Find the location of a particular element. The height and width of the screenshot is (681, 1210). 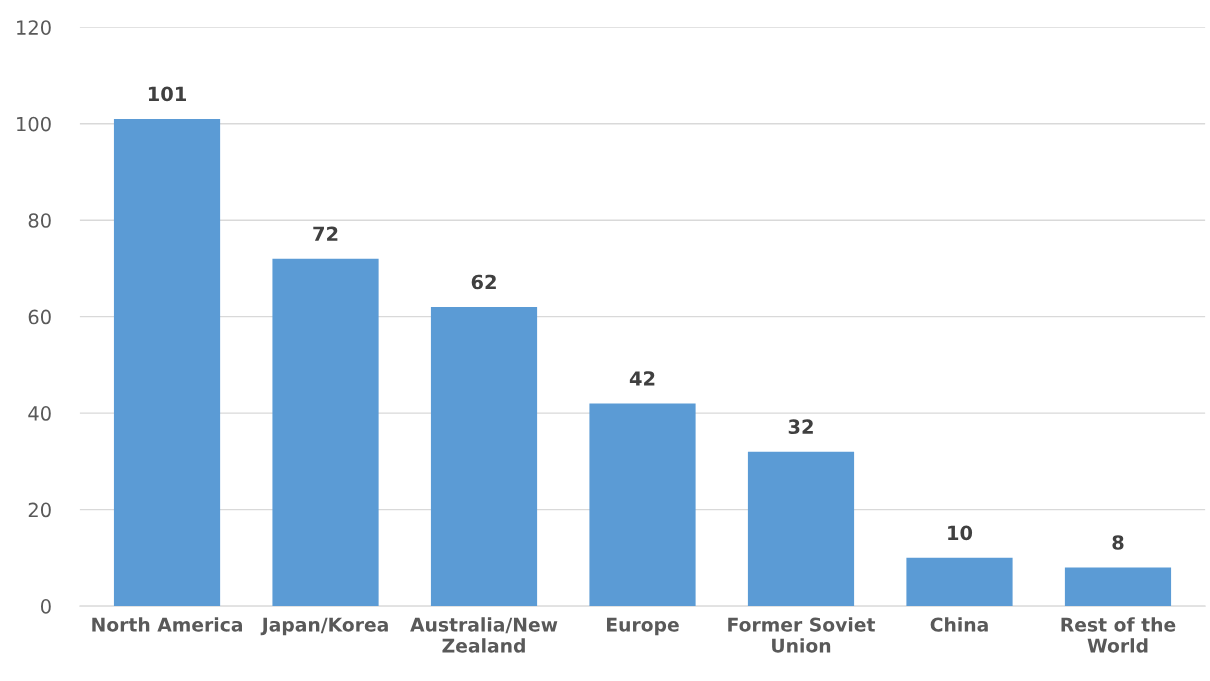

y-tick-label: 80 is located at coordinates (39, 220).